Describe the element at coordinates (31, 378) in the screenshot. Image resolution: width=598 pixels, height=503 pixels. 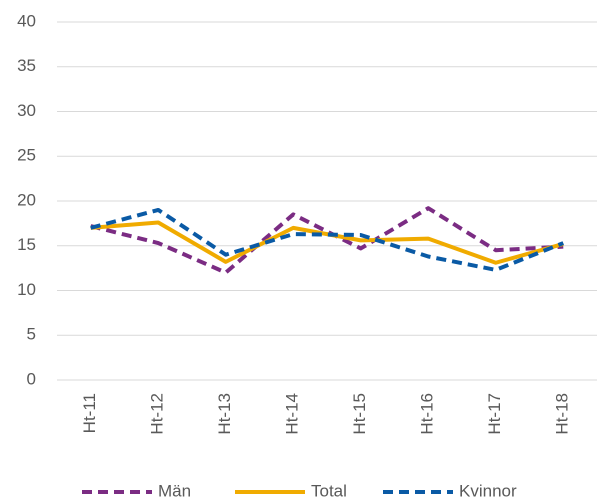
I see `y-tick-label: 0` at that location.